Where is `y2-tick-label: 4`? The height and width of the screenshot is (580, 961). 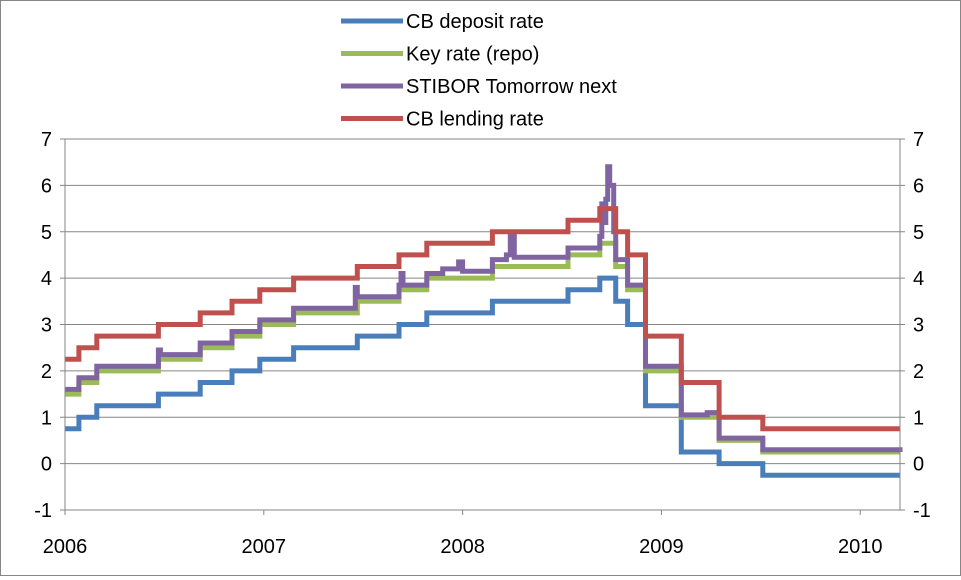
y2-tick-label: 4 is located at coordinates (918, 279).